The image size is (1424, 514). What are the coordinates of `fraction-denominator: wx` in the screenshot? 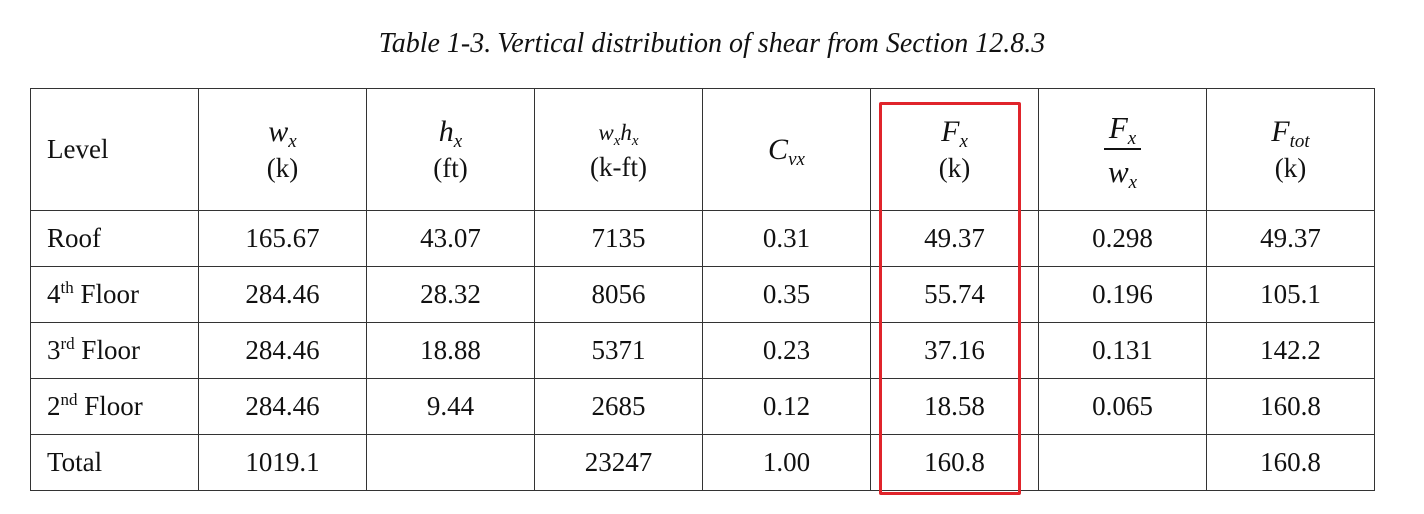 It's located at (1122, 173).